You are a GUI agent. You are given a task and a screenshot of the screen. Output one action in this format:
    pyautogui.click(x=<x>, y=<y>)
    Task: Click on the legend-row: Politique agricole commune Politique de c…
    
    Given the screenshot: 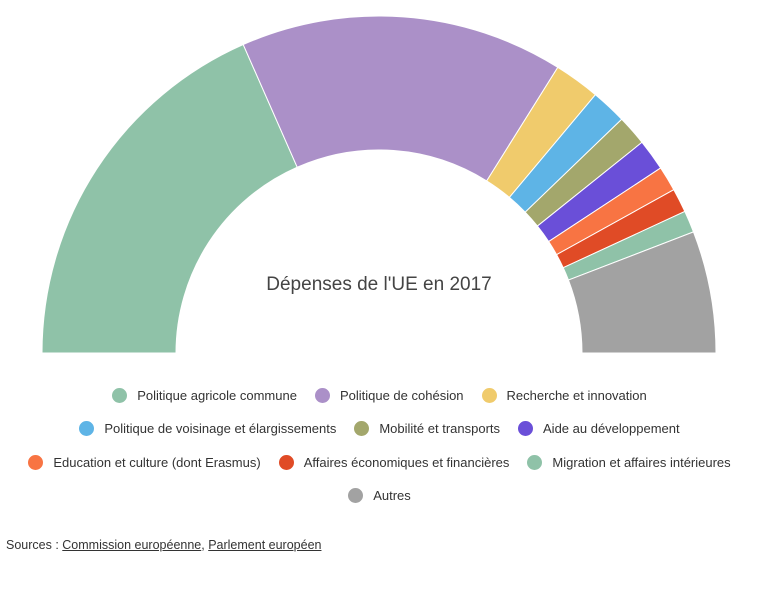 What is the action you would take?
    pyautogui.click(x=379, y=395)
    